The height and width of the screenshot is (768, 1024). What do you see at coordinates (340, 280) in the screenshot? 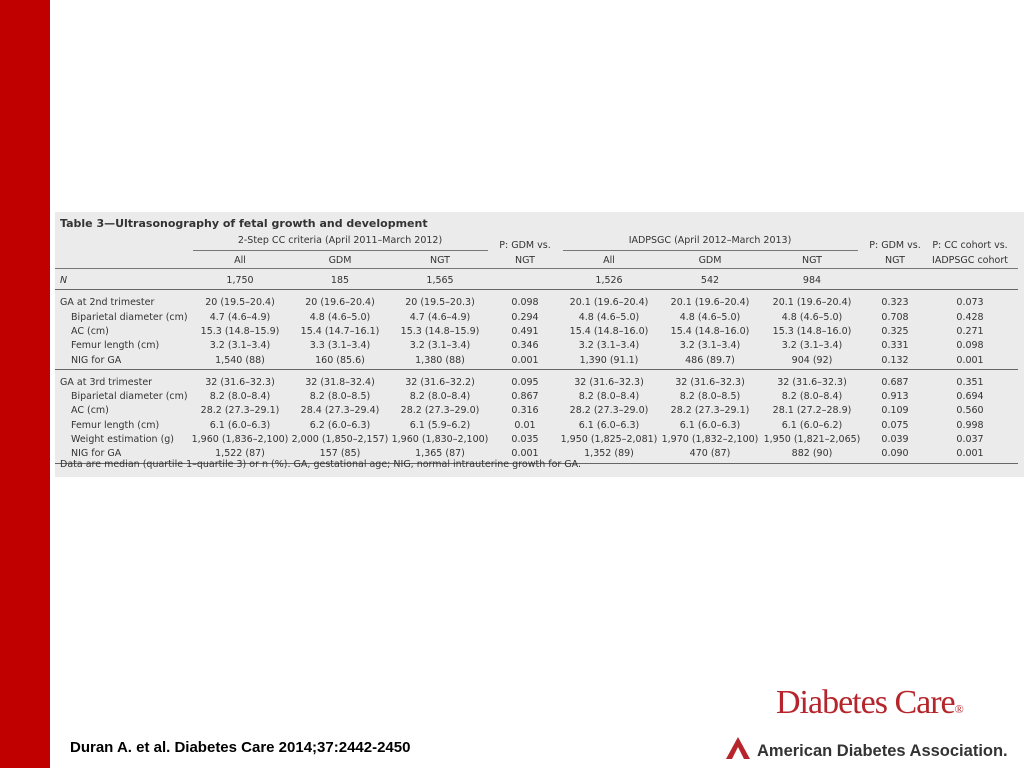
I see `cell: 185` at bounding box center [340, 280].